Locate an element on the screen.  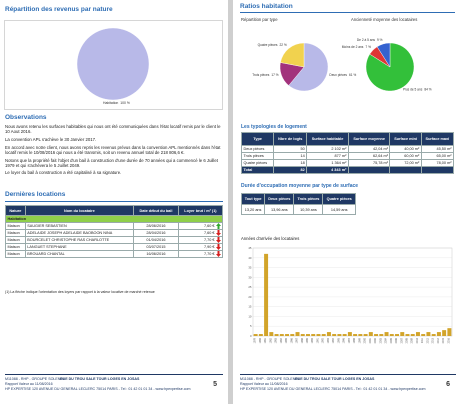
footer-report: Rapport Valeur au 11/08/2016 is located at coordinates (29, 384).